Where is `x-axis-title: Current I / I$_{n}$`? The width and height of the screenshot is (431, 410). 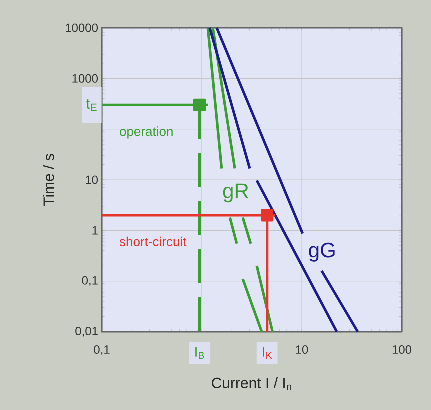
x-axis-title: Current I / I$_{n}$ is located at coordinates (252, 383).